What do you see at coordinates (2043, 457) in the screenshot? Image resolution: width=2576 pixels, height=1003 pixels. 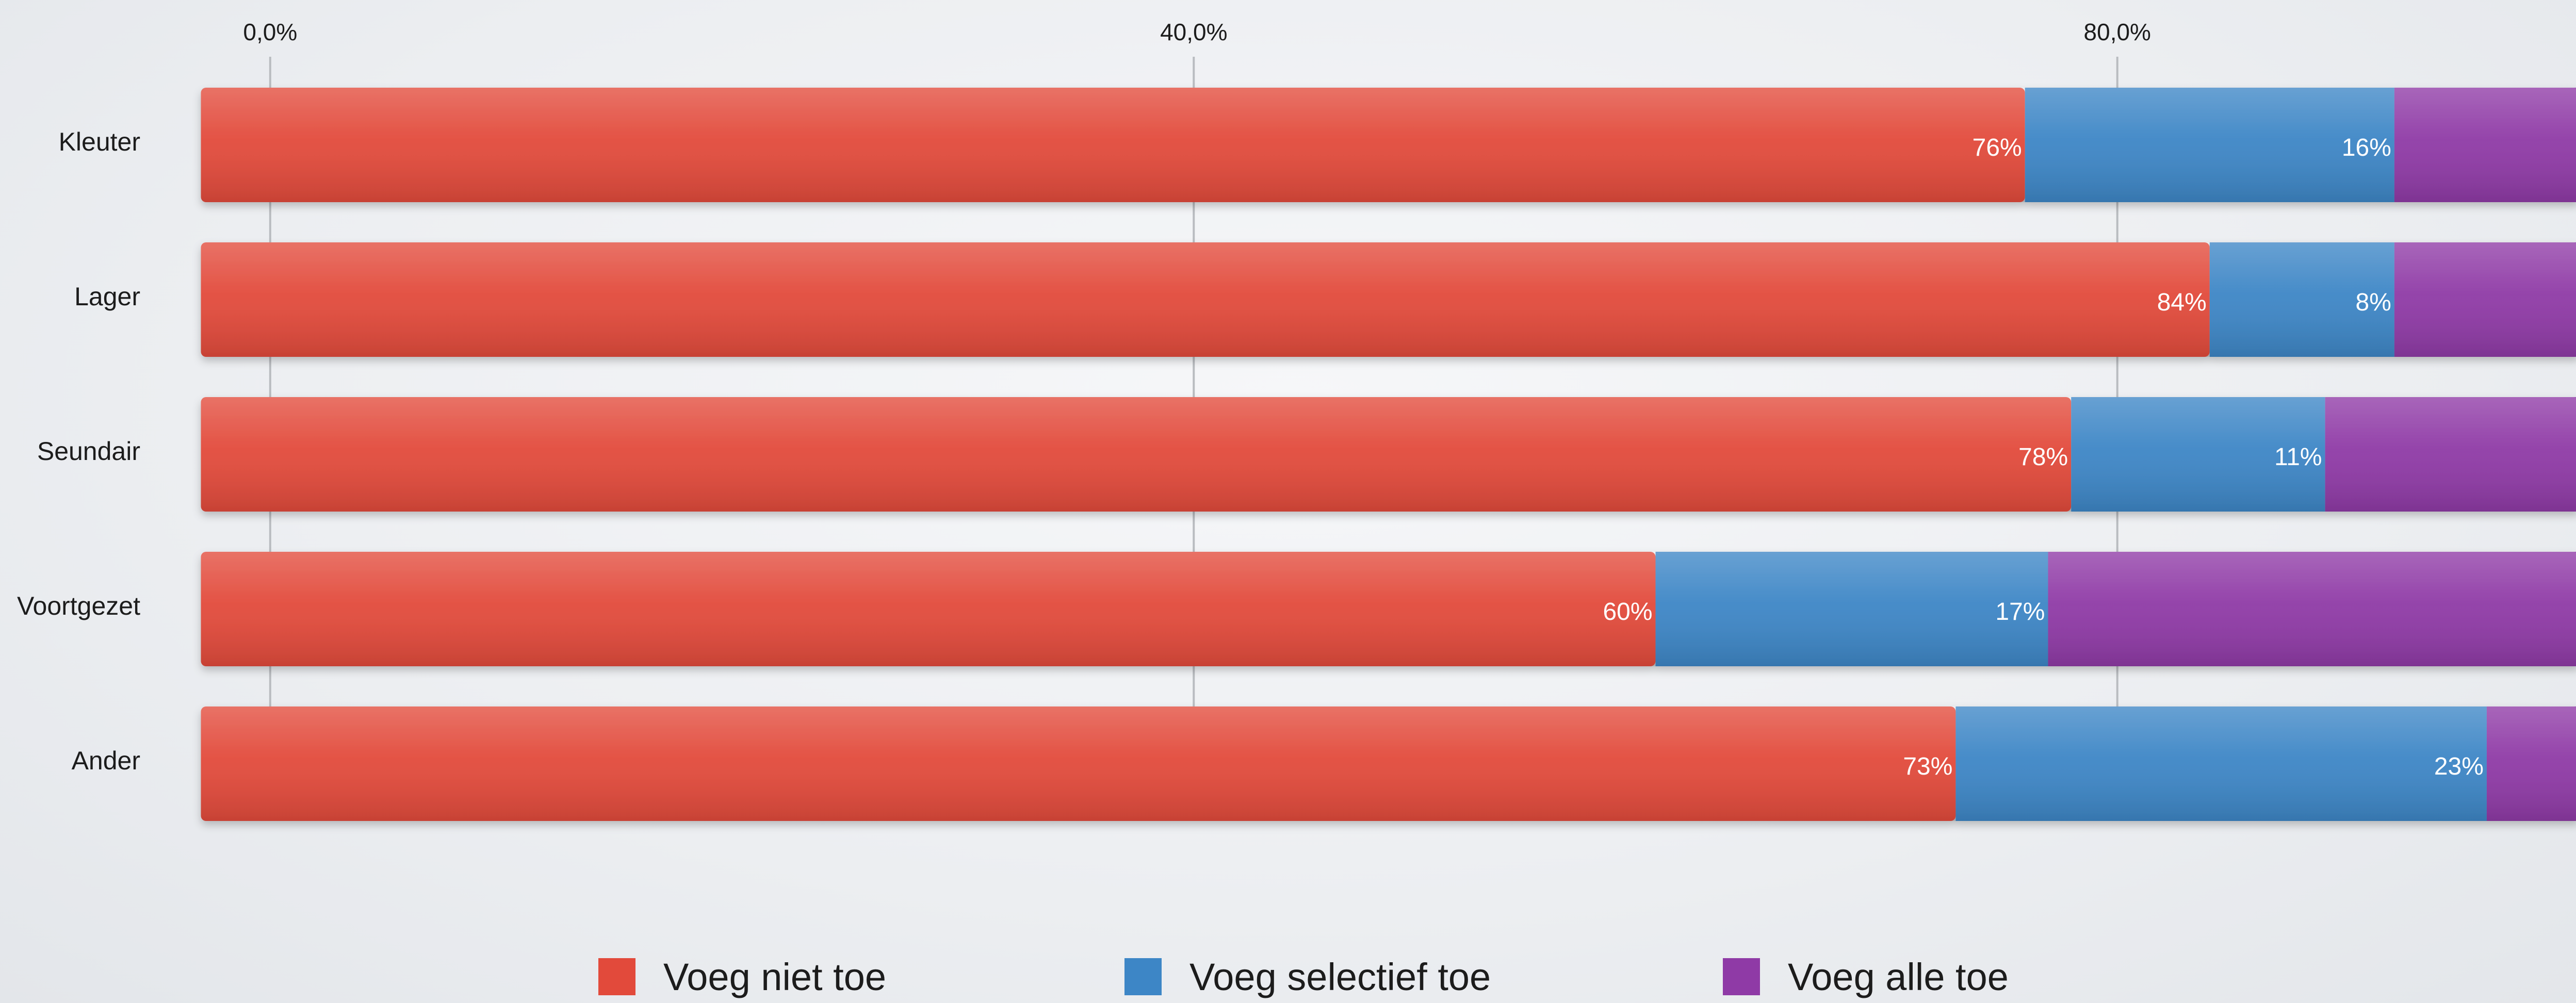 I see `data-label: 78%` at bounding box center [2043, 457].